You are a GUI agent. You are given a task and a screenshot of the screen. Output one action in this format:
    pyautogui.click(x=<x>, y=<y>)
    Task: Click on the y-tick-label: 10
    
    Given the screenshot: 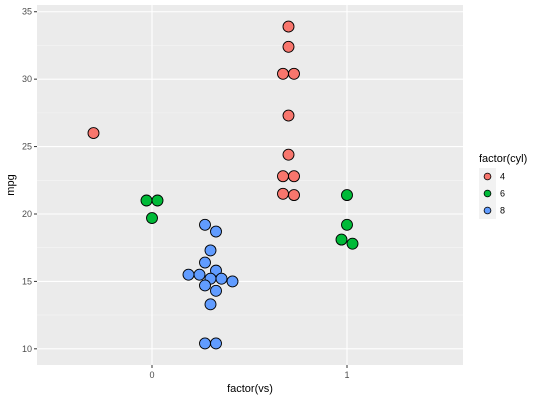 What is the action you would take?
    pyautogui.click(x=27, y=349)
    